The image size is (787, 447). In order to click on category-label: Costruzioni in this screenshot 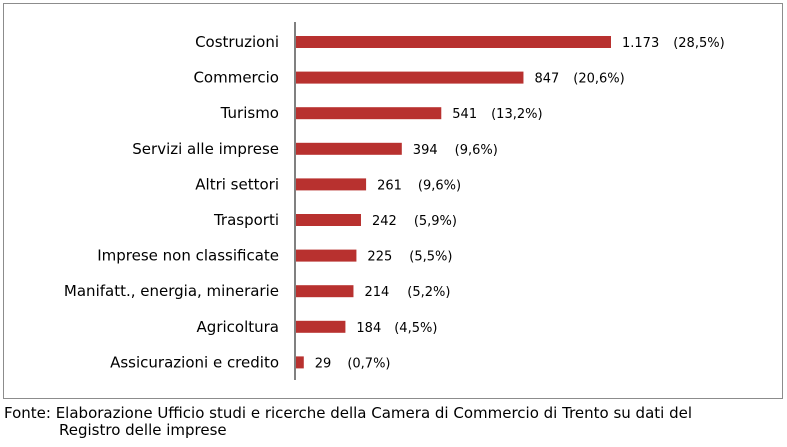, I will do `click(237, 42)`.